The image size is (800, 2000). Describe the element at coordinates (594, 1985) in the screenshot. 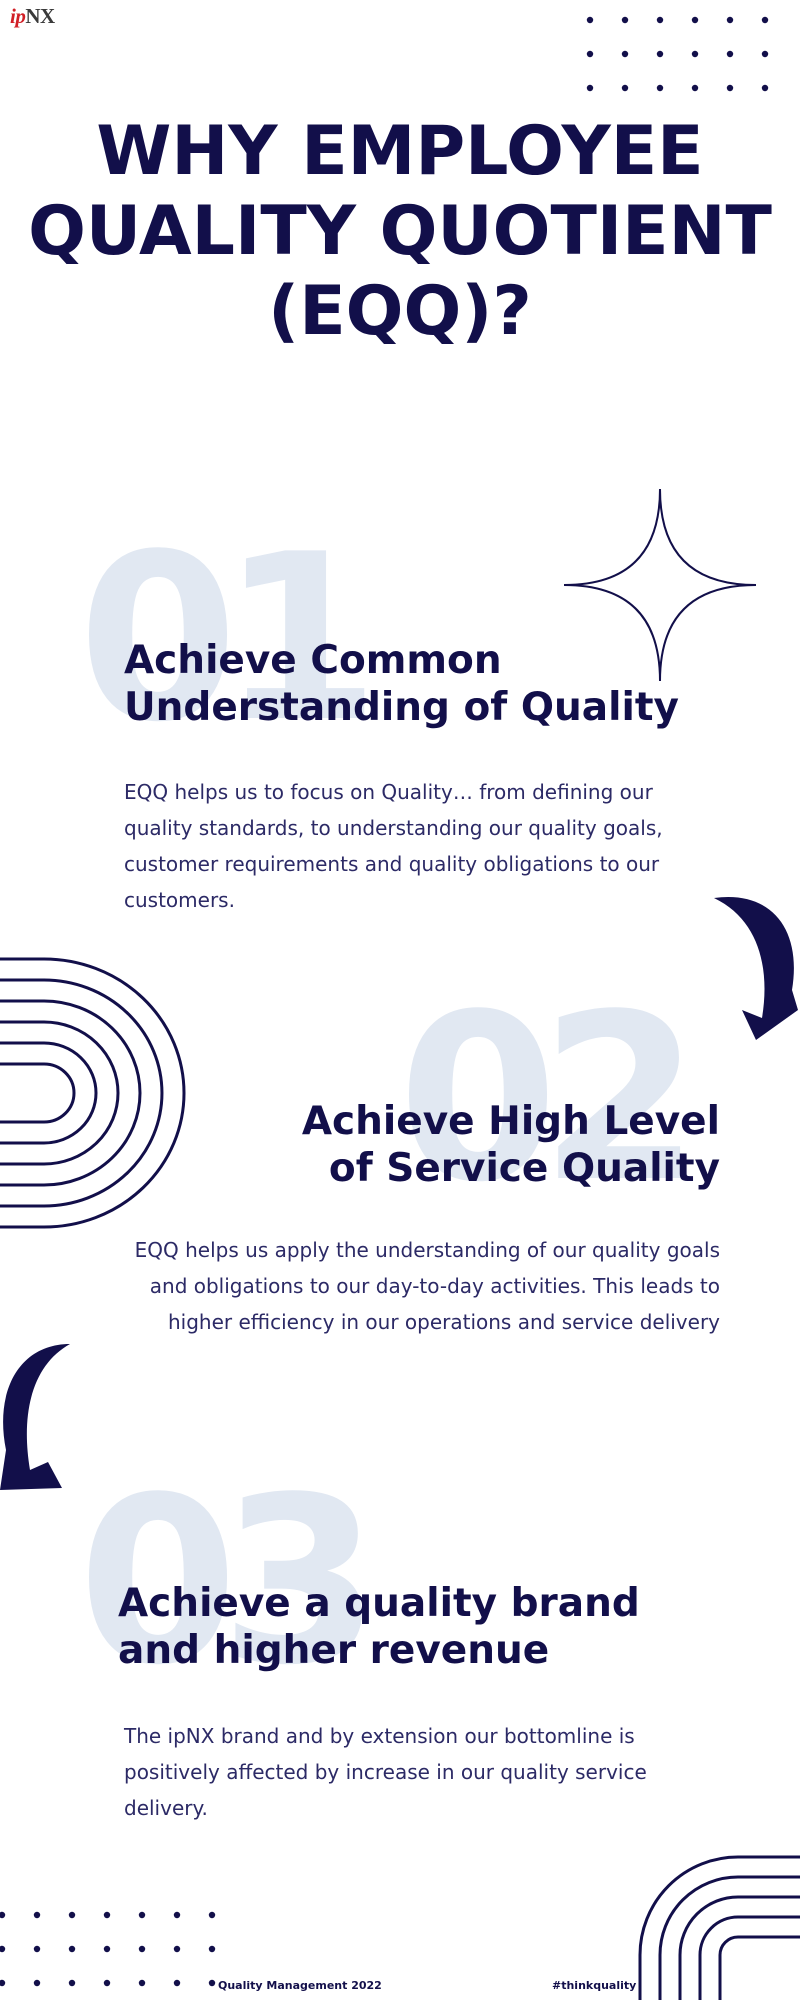

I see `footer-right-text: #thinkquality` at that location.